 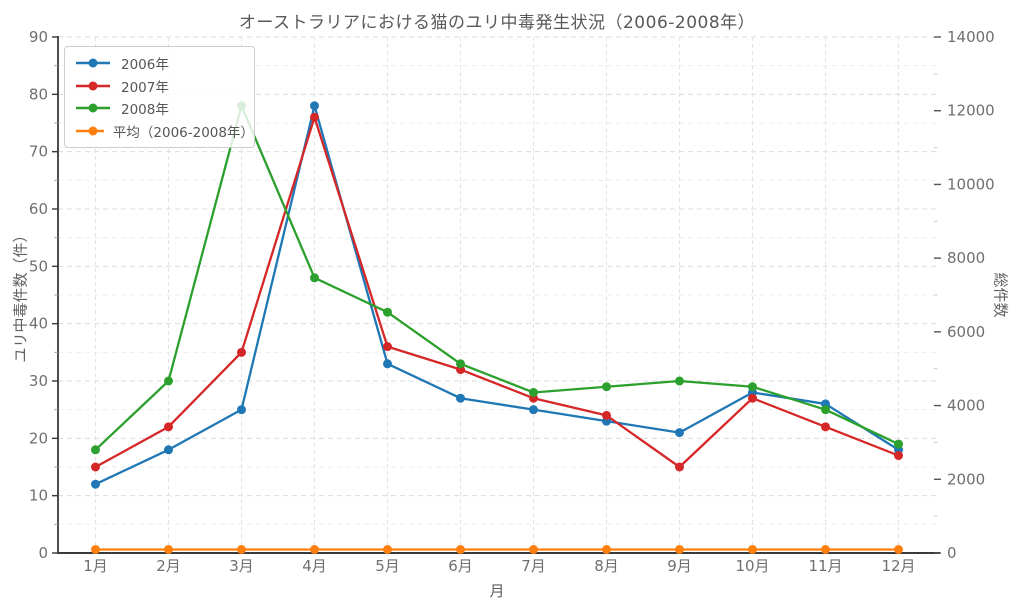 I want to click on svg-text: 90, so click(x=38, y=37).